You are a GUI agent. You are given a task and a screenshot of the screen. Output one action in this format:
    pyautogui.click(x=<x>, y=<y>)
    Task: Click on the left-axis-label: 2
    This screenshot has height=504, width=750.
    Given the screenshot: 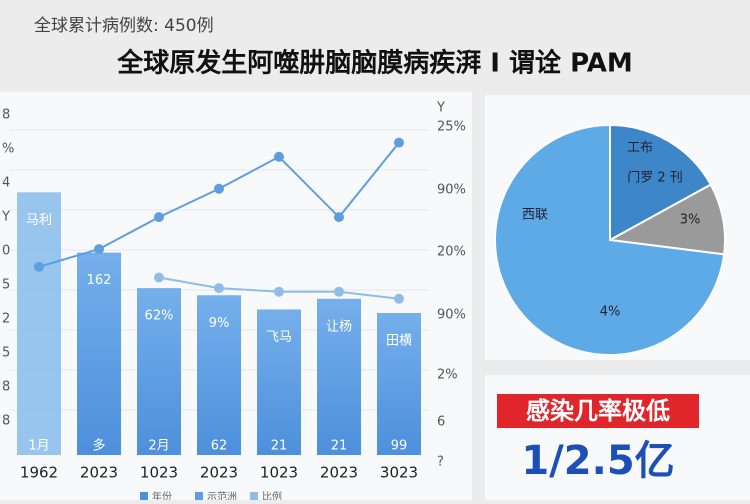 What is the action you would take?
    pyautogui.click(x=6, y=319)
    